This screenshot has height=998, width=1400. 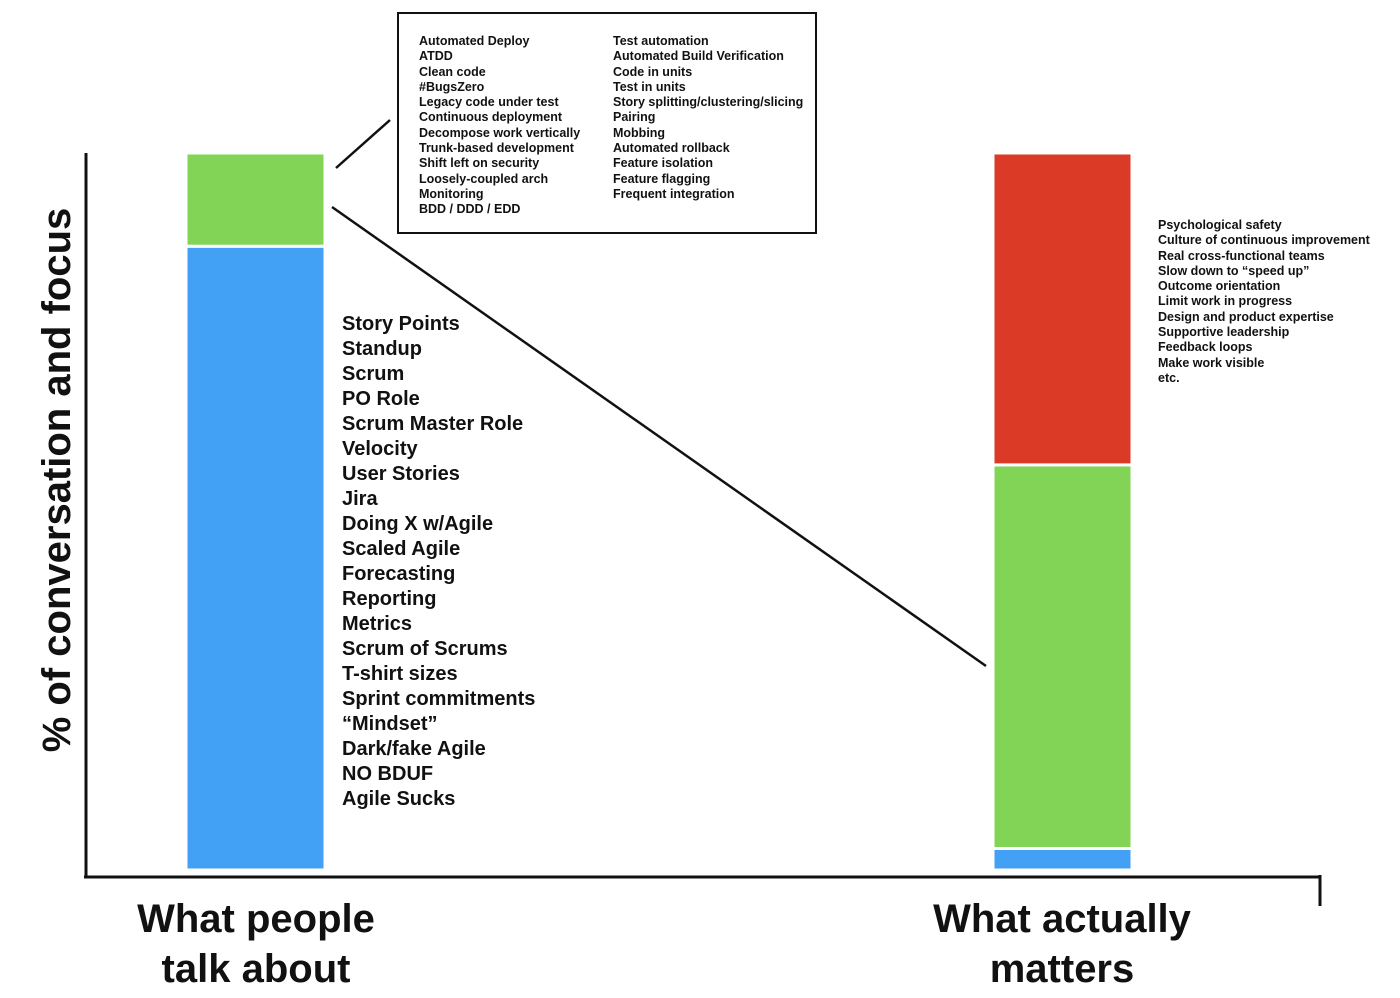 What do you see at coordinates (639, 132) in the screenshot?
I see `practice-item: Mobbing` at bounding box center [639, 132].